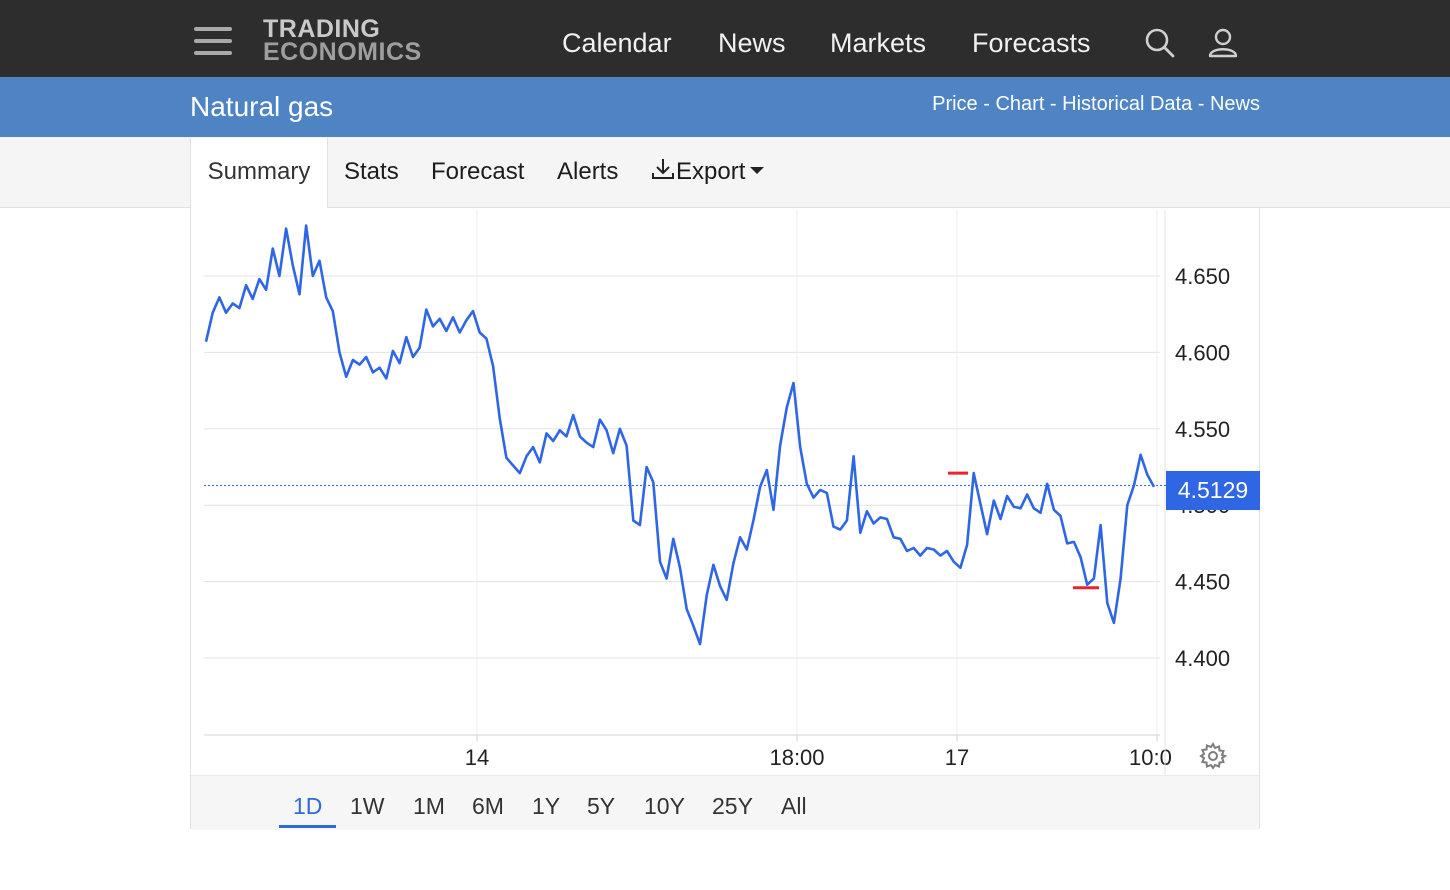 Image resolution: width=1450 pixels, height=890 pixels. Describe the element at coordinates (794, 806) in the screenshot. I see `range-all: All` at that location.